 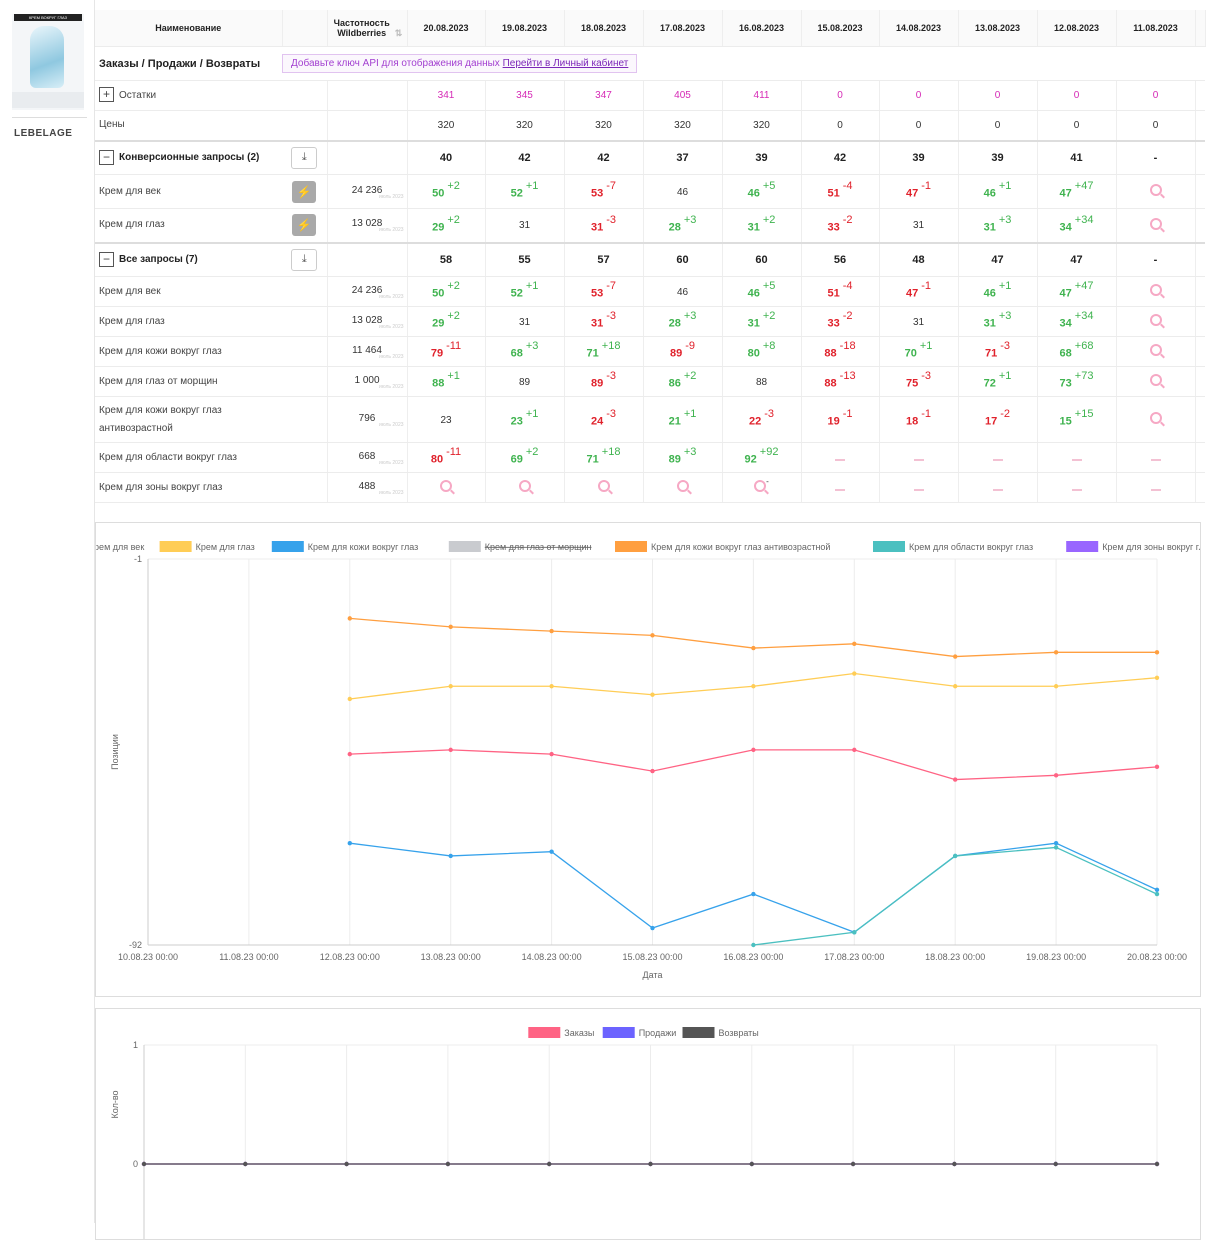 What do you see at coordinates (1084, 186) in the screenshot?
I see `position-delta: +47` at bounding box center [1084, 186].